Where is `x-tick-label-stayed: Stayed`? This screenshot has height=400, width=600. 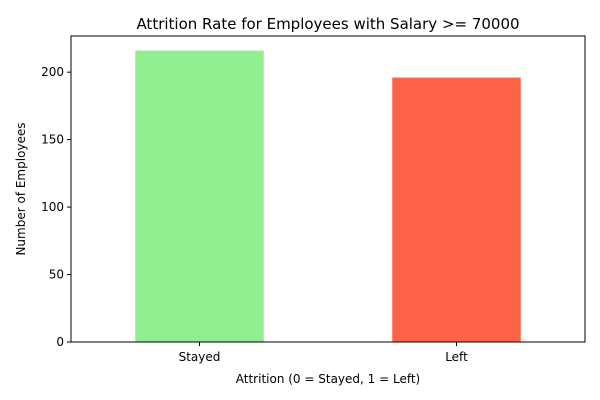
x-tick-label-stayed: Stayed is located at coordinates (200, 357).